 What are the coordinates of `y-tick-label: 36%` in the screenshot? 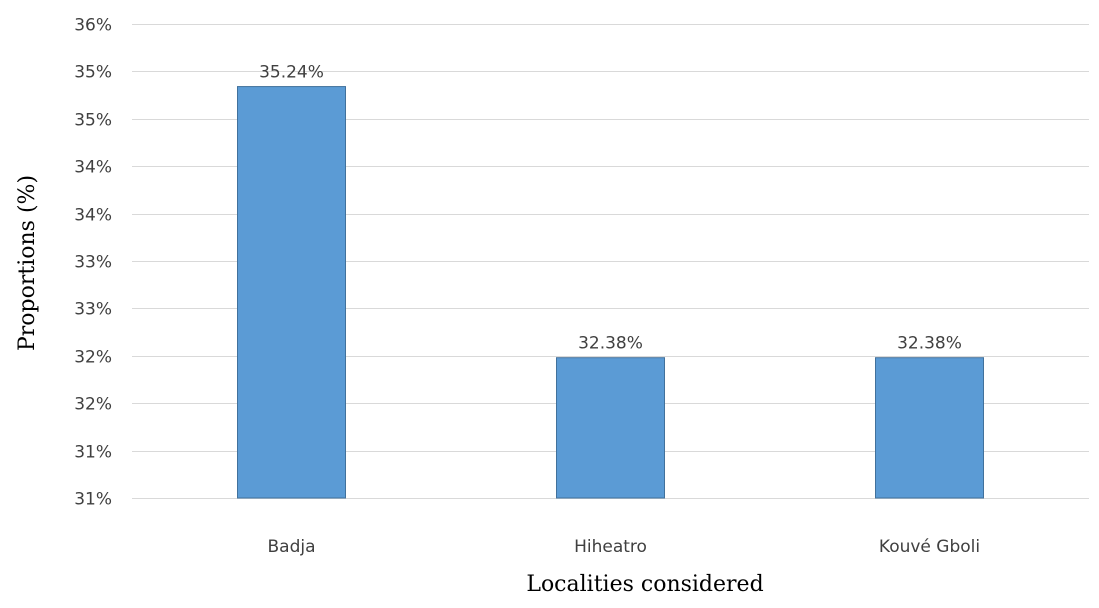 It's located at (93, 26).